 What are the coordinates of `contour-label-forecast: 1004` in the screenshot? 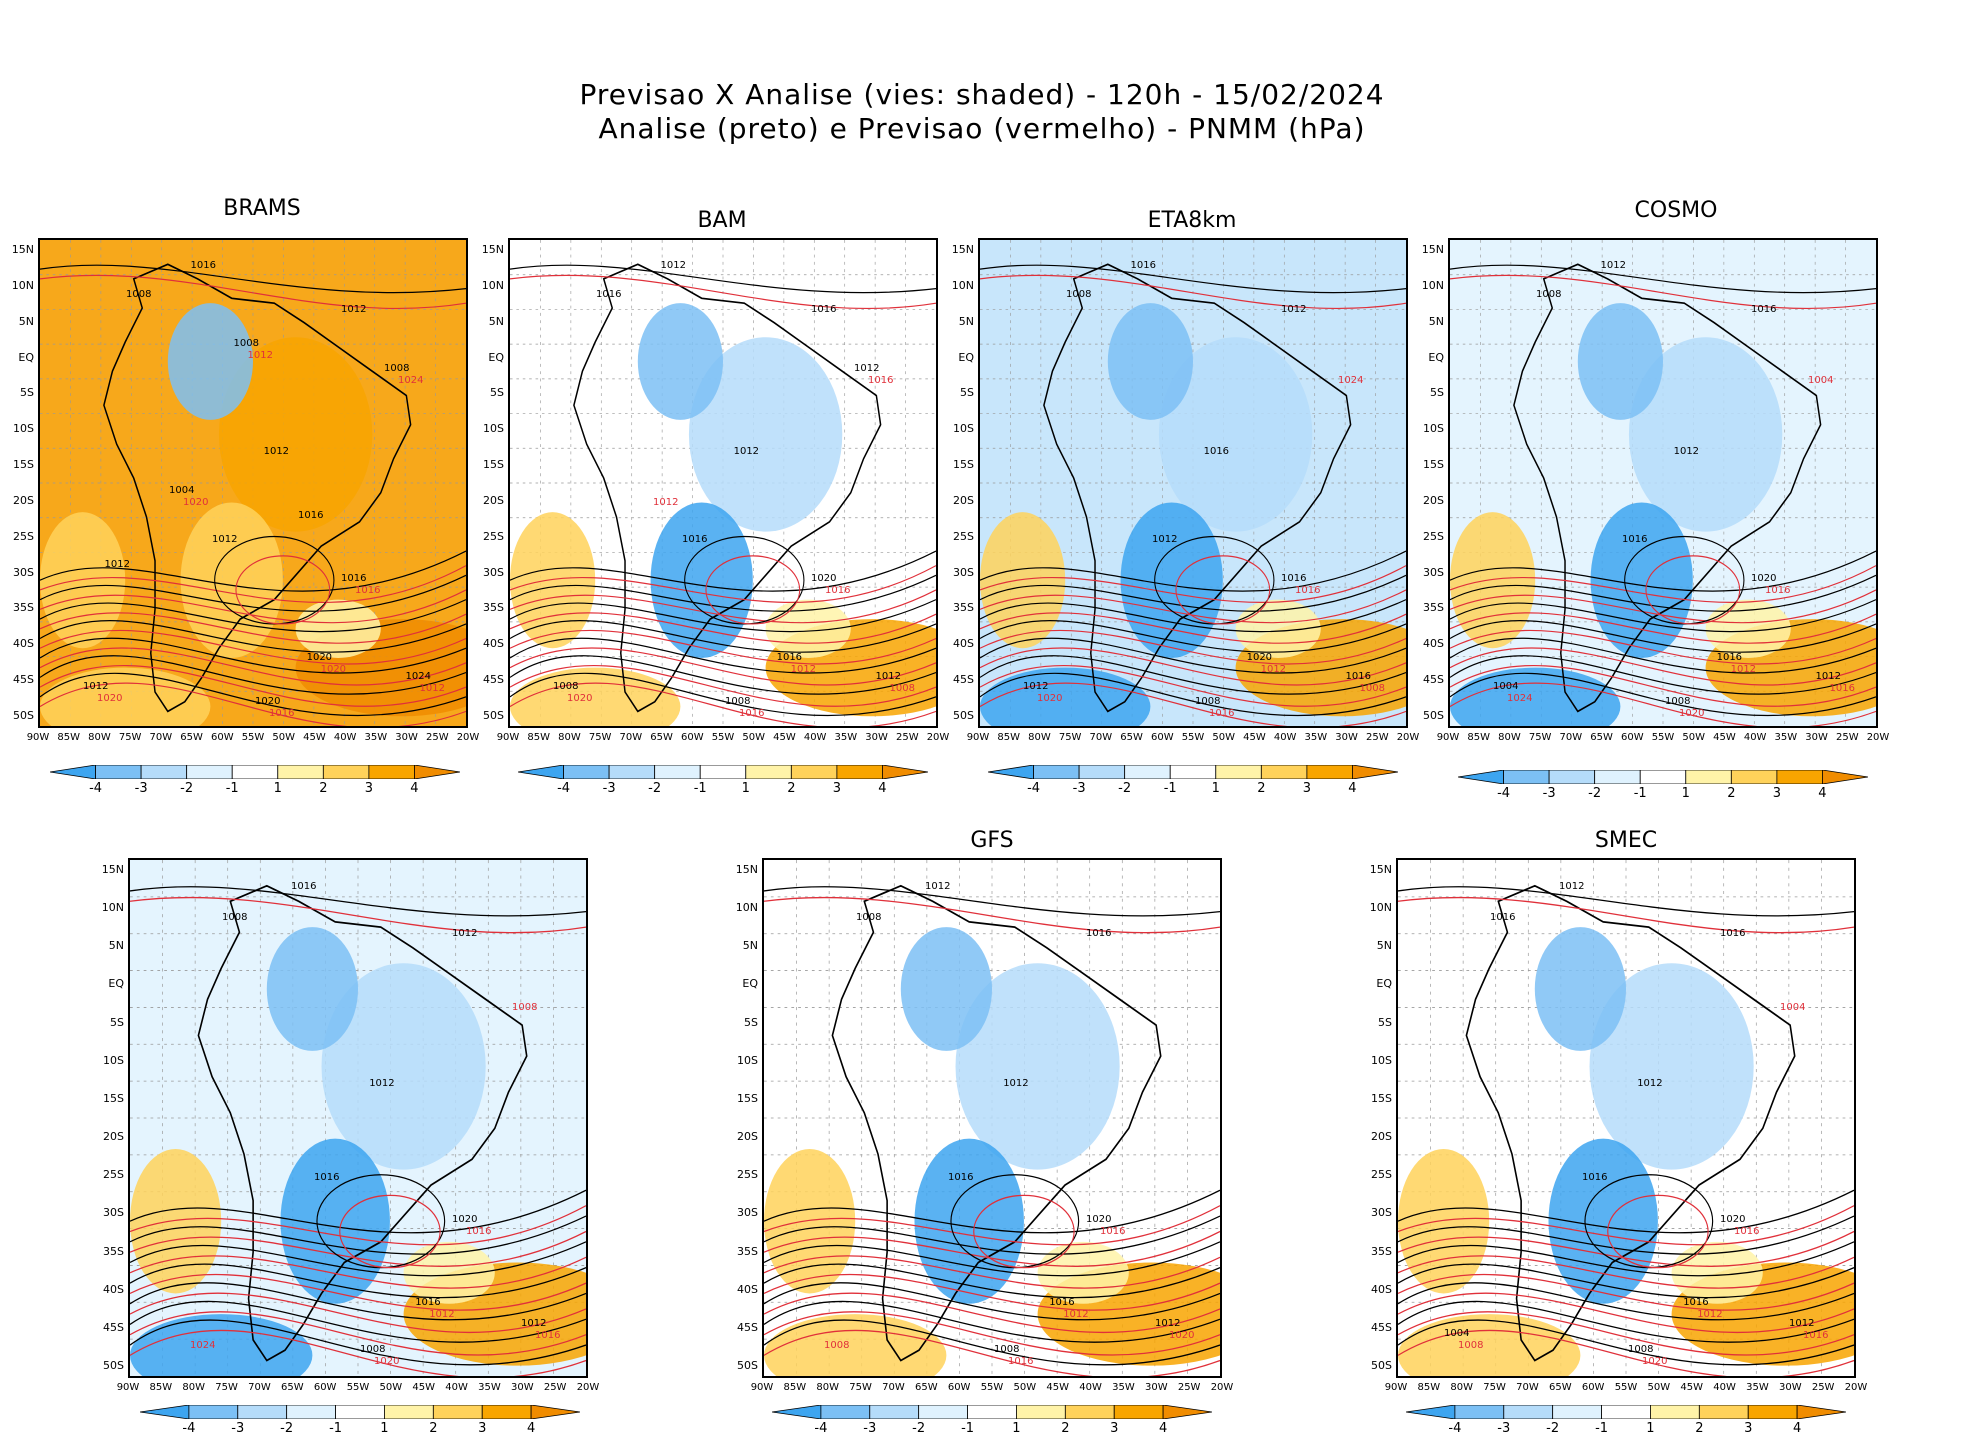 It's located at (1821, 380).